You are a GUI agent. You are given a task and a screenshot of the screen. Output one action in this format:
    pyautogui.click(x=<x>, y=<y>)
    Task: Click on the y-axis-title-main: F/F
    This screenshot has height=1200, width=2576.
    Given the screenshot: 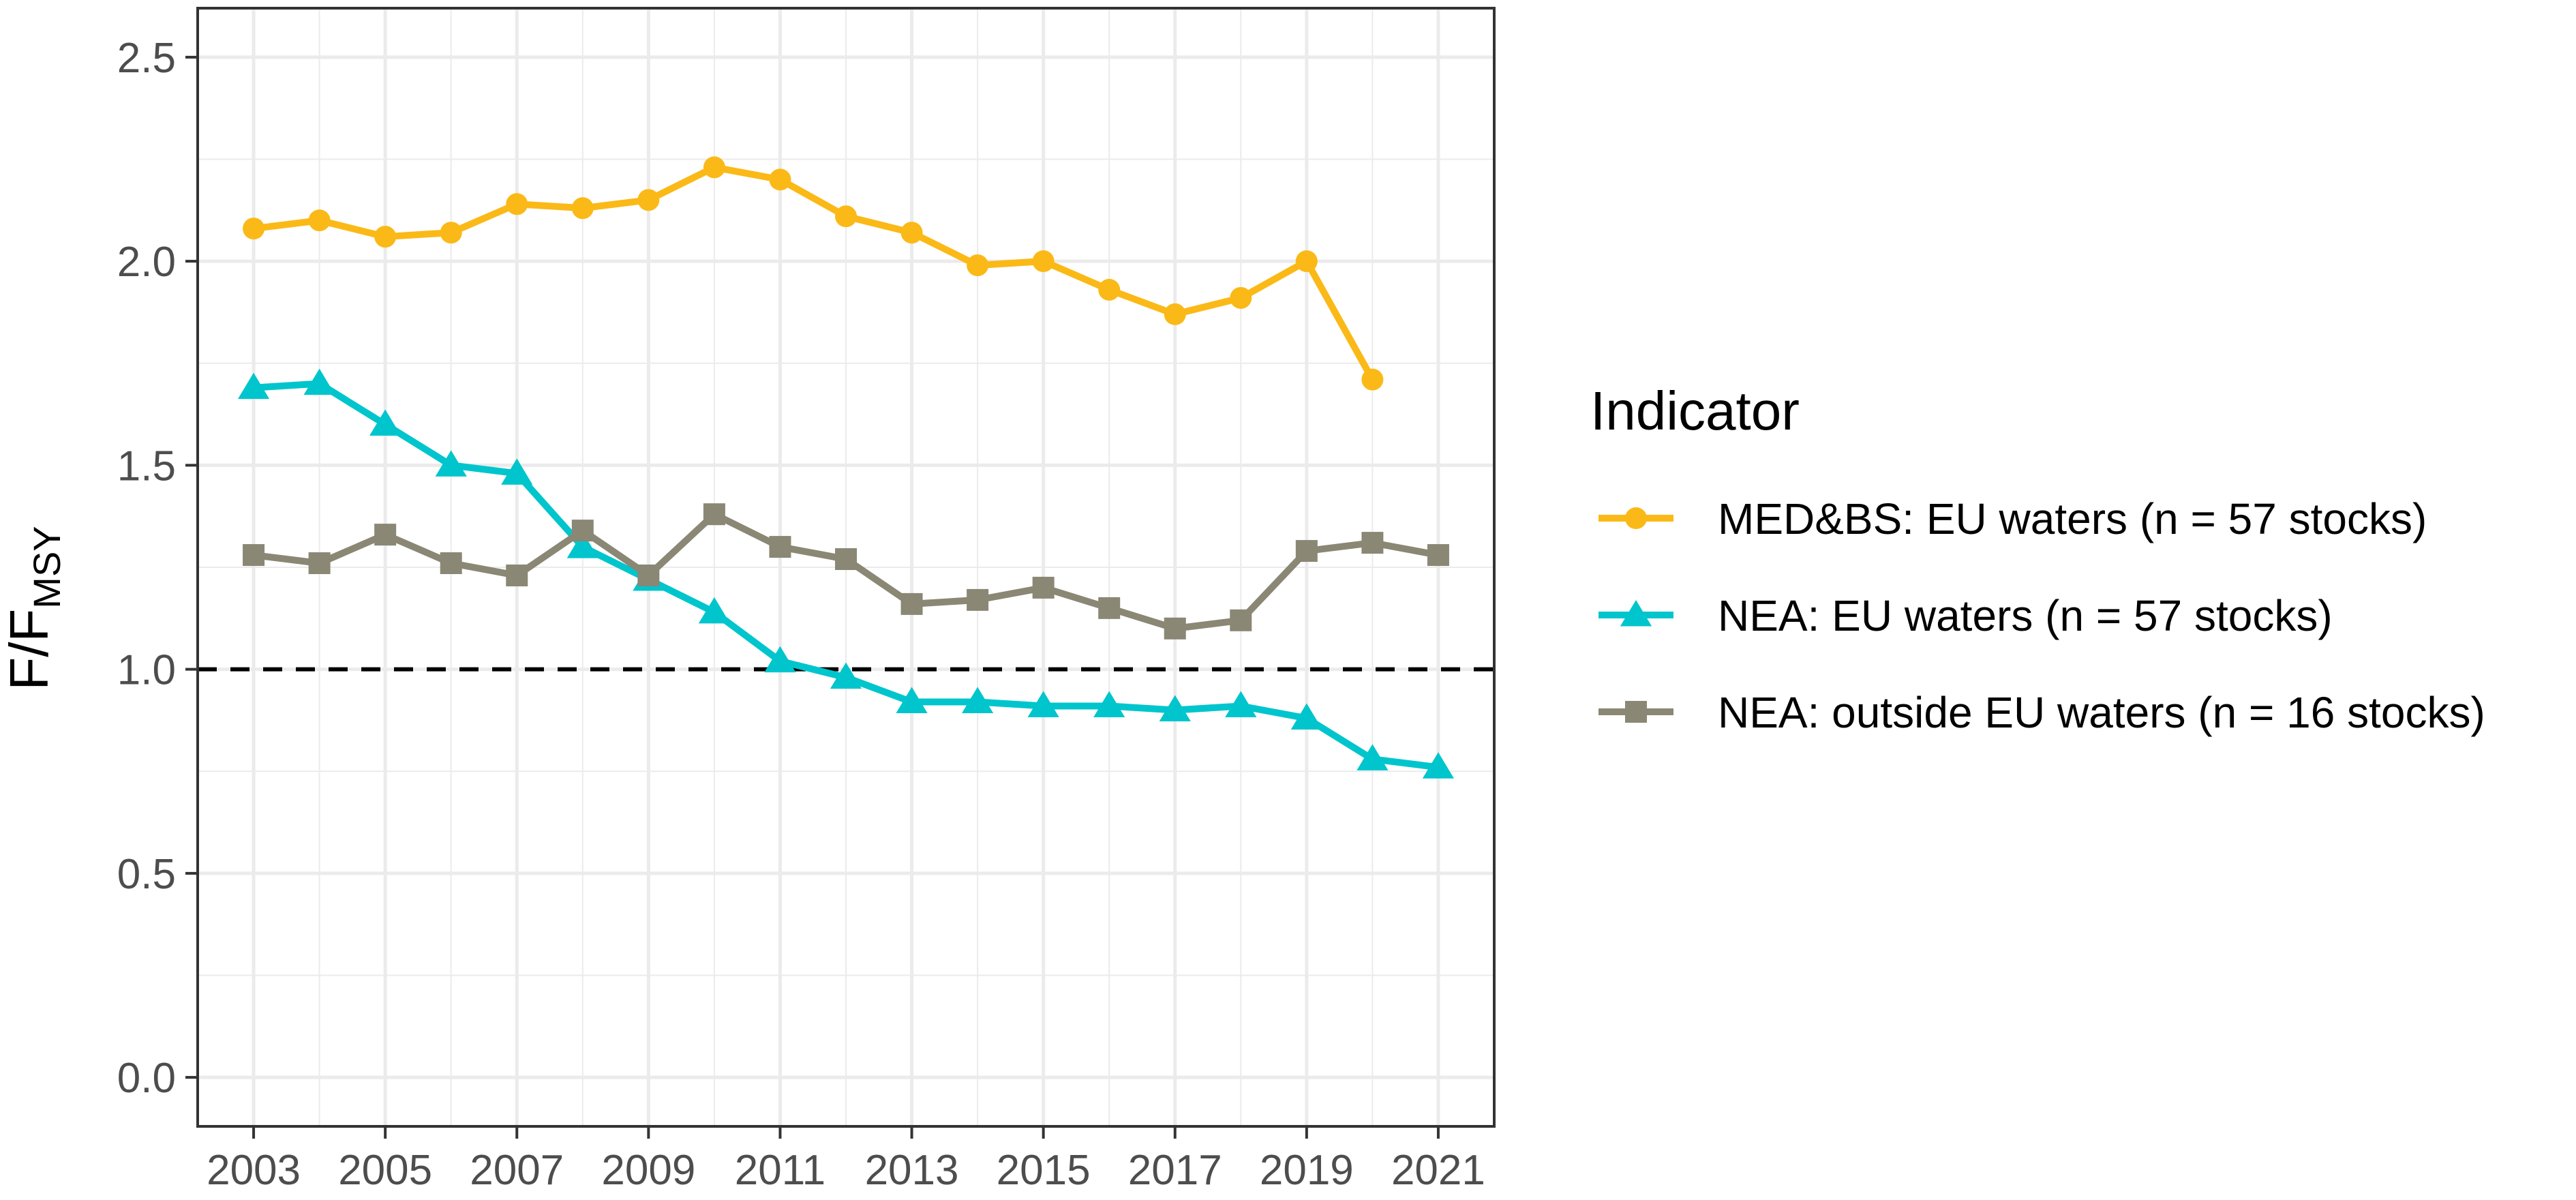 What is the action you would take?
    pyautogui.click(x=30, y=650)
    